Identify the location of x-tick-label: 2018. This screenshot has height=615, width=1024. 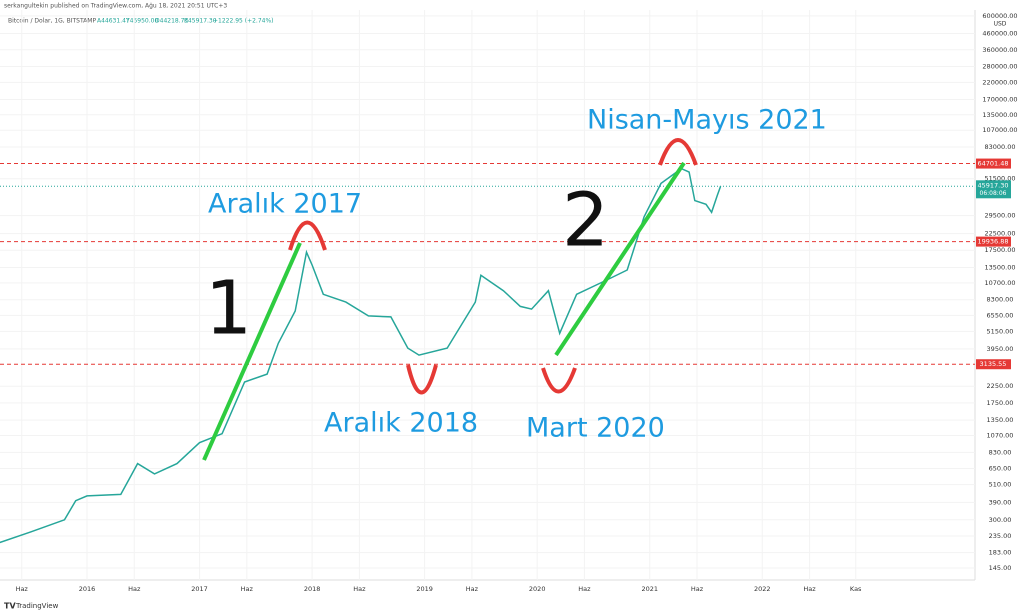
(312, 589).